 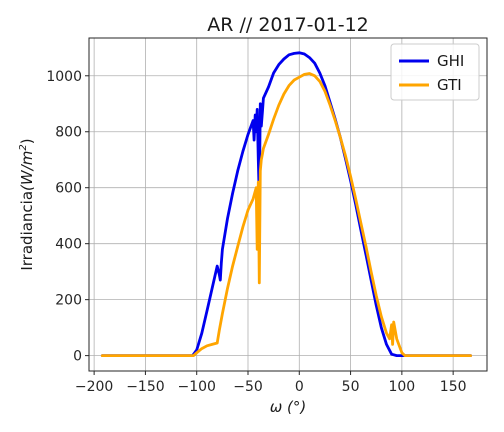 What do you see at coordinates (449, 85) in the screenshot?
I see `legend-label-gti: GTI` at bounding box center [449, 85].